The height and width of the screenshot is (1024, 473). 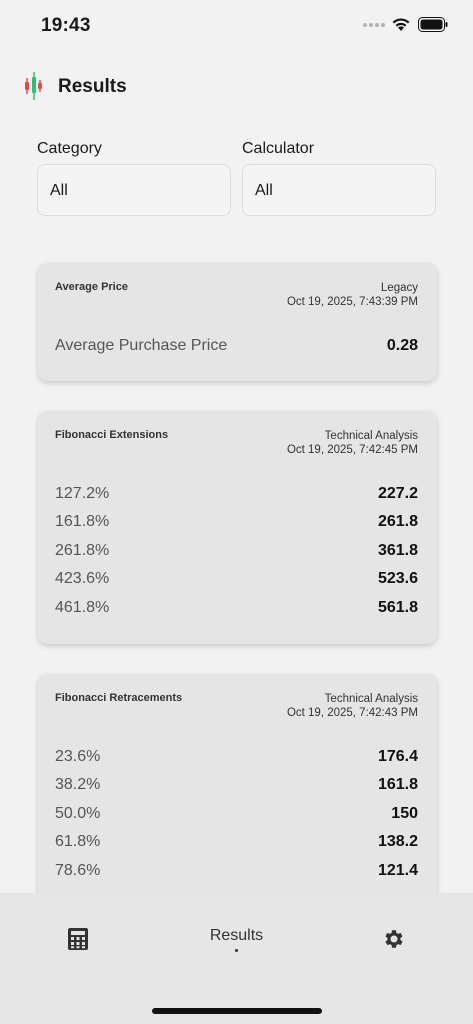 What do you see at coordinates (82, 578) in the screenshot?
I see `row-label: 423.6%` at bounding box center [82, 578].